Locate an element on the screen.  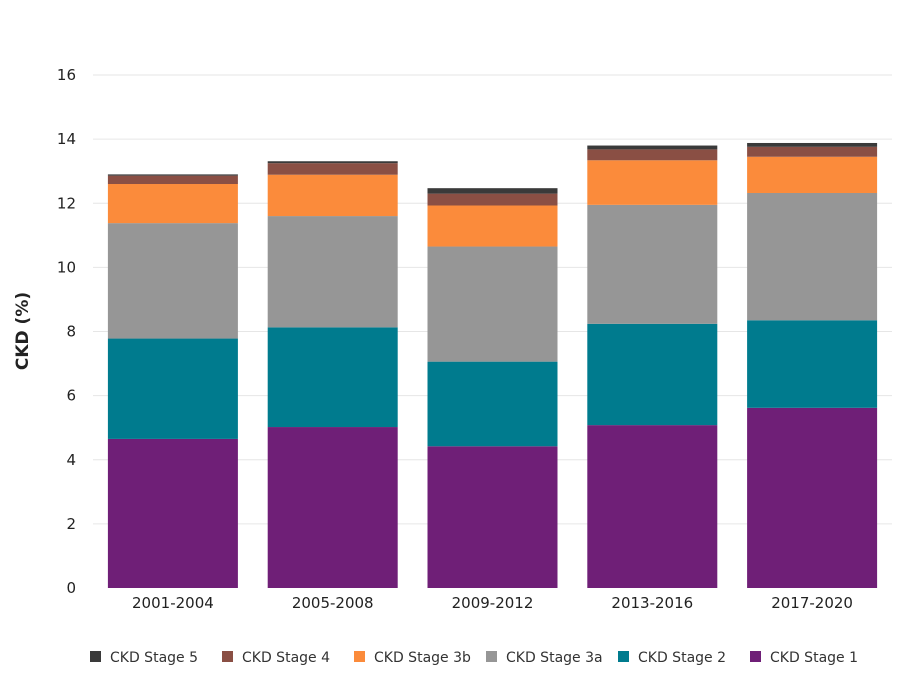
bar-segment-ckd-stage-3b-2009-2012 is located at coordinates (492, 226).